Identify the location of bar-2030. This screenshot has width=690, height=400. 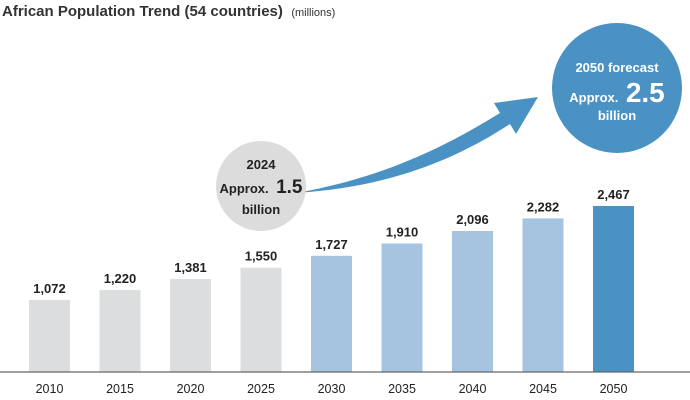
(331, 313).